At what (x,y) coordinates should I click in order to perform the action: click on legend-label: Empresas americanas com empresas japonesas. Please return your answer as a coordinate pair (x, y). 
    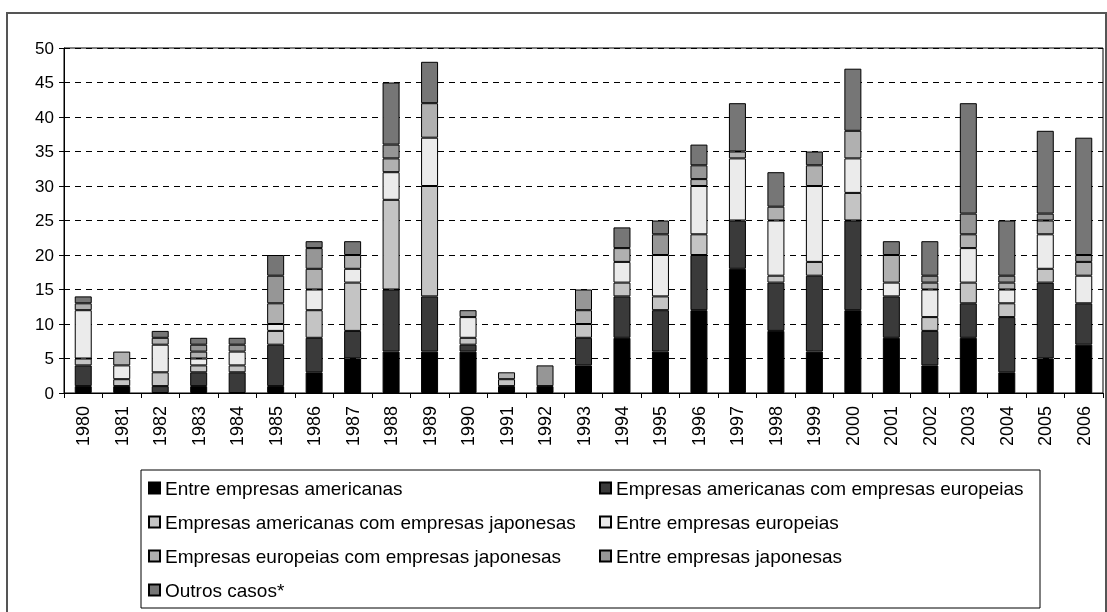
    Looking at the image, I should click on (370, 522).